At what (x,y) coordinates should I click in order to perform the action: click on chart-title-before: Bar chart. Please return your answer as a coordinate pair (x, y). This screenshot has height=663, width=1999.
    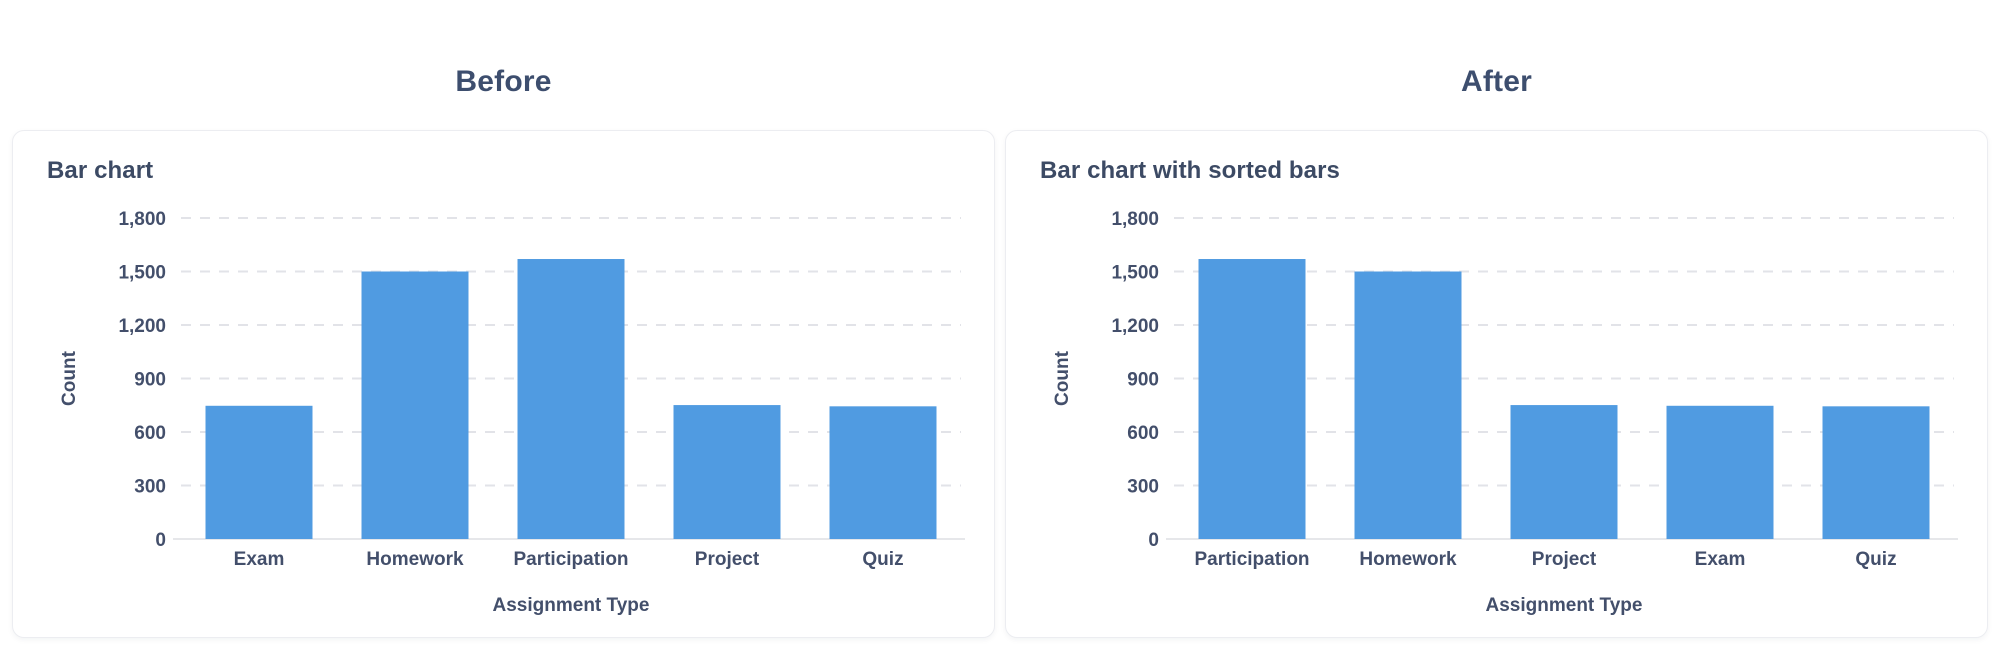
    Looking at the image, I should click on (100, 170).